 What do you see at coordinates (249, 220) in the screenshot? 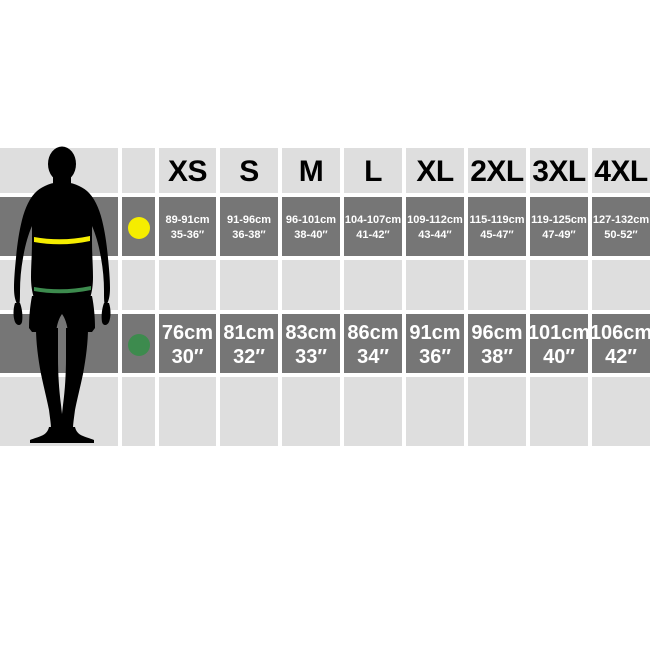
I see `chest-cm-s: 91-96cm` at bounding box center [249, 220].